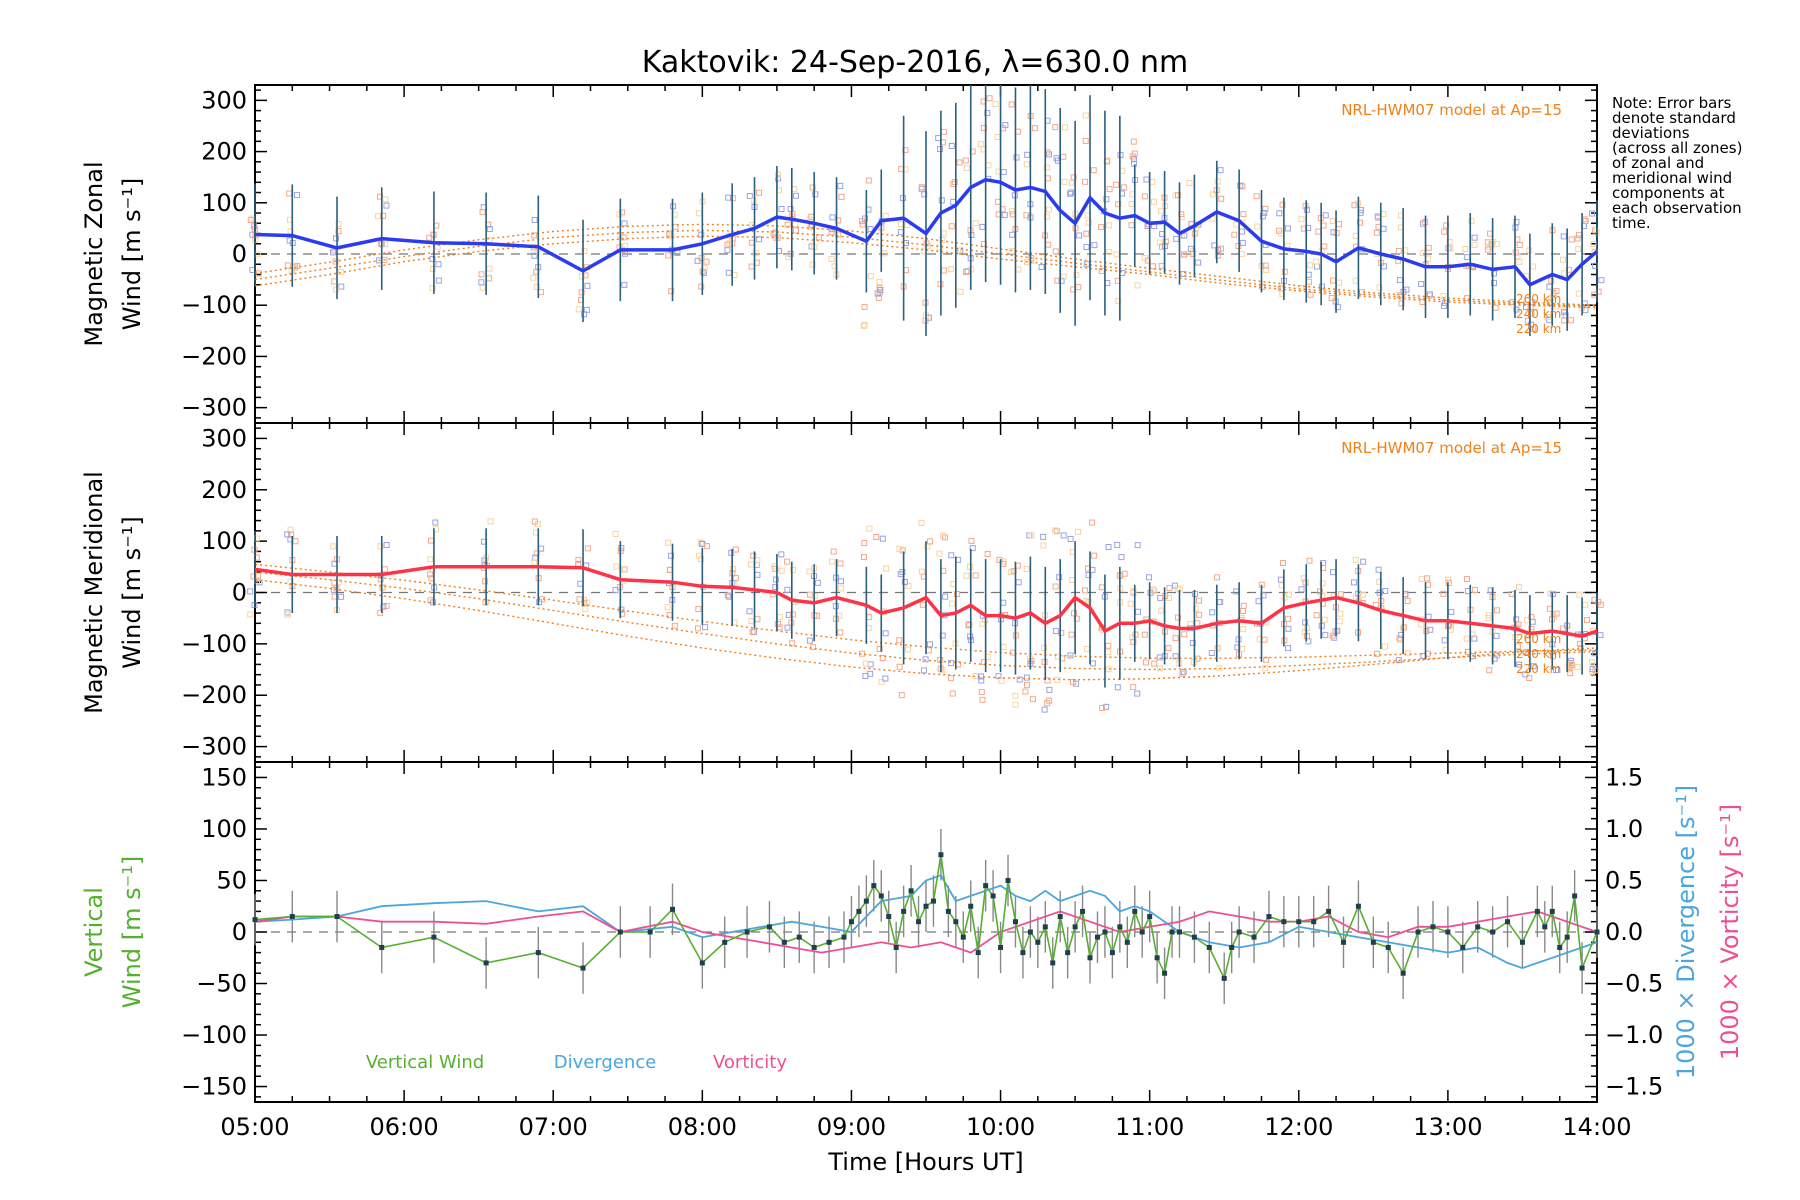 The width and height of the screenshot is (1800, 1200). Describe the element at coordinates (239, 932) in the screenshot. I see `y-tick-label: 0` at that location.